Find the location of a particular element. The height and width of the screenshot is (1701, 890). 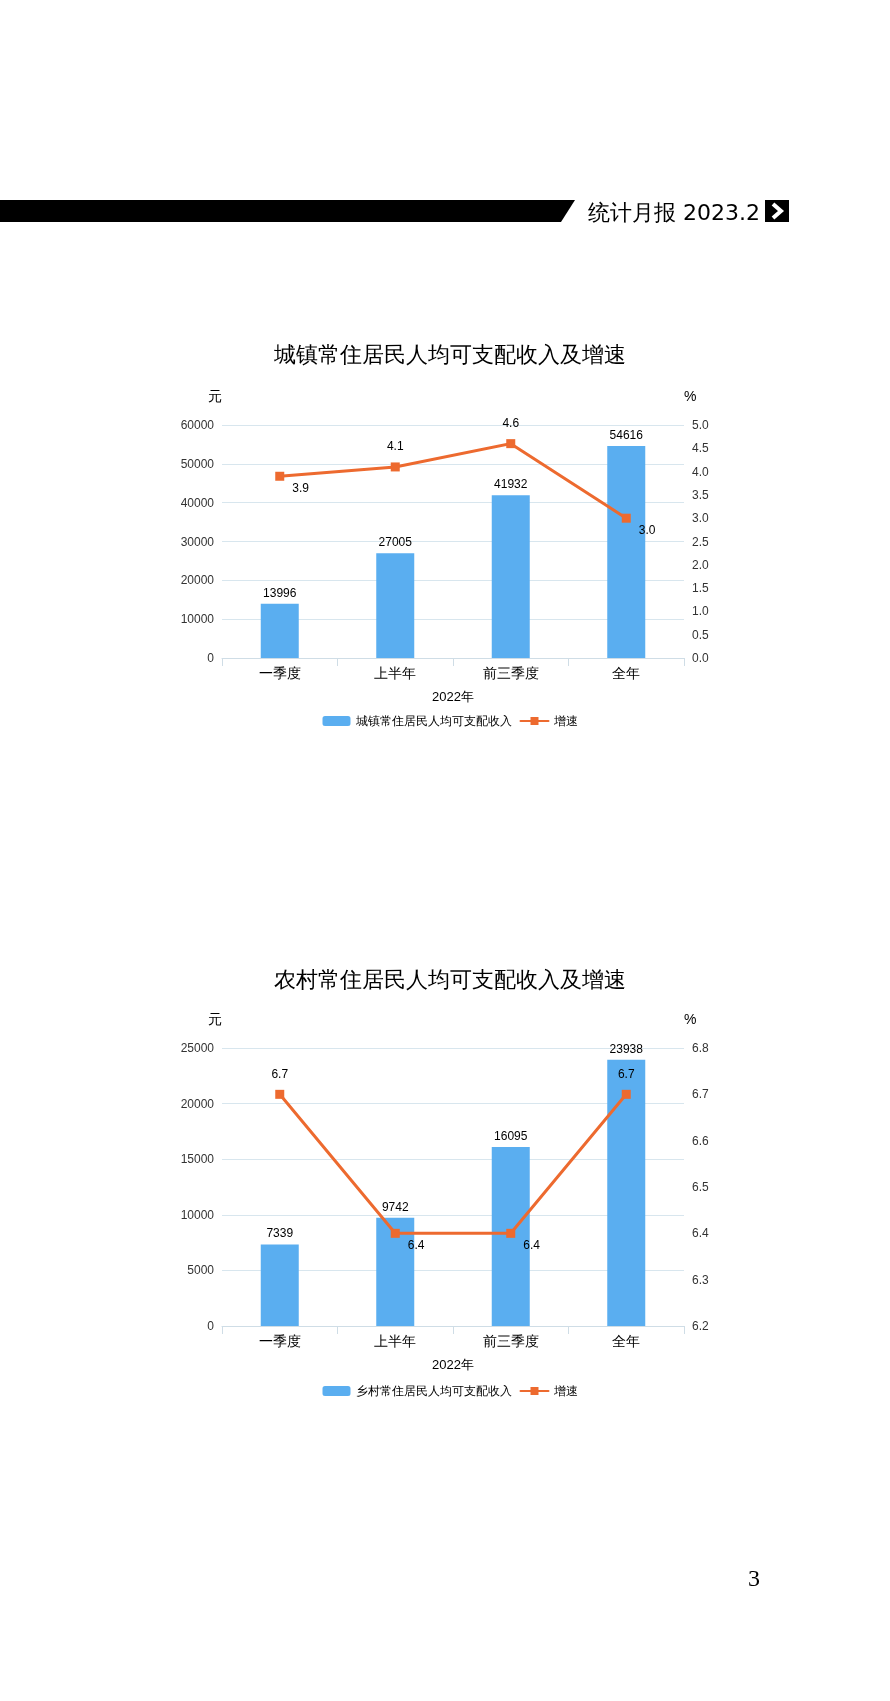

y-tick-label: 25000 is located at coordinates (197, 1048).